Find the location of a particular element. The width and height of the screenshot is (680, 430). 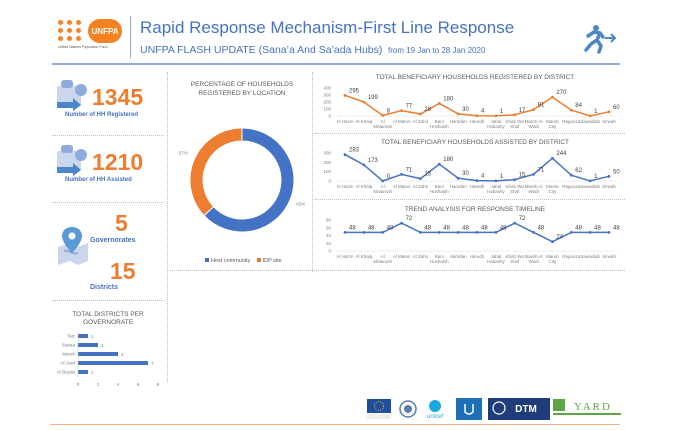

bar-category-label: Al Beyda is located at coordinates (66, 372).